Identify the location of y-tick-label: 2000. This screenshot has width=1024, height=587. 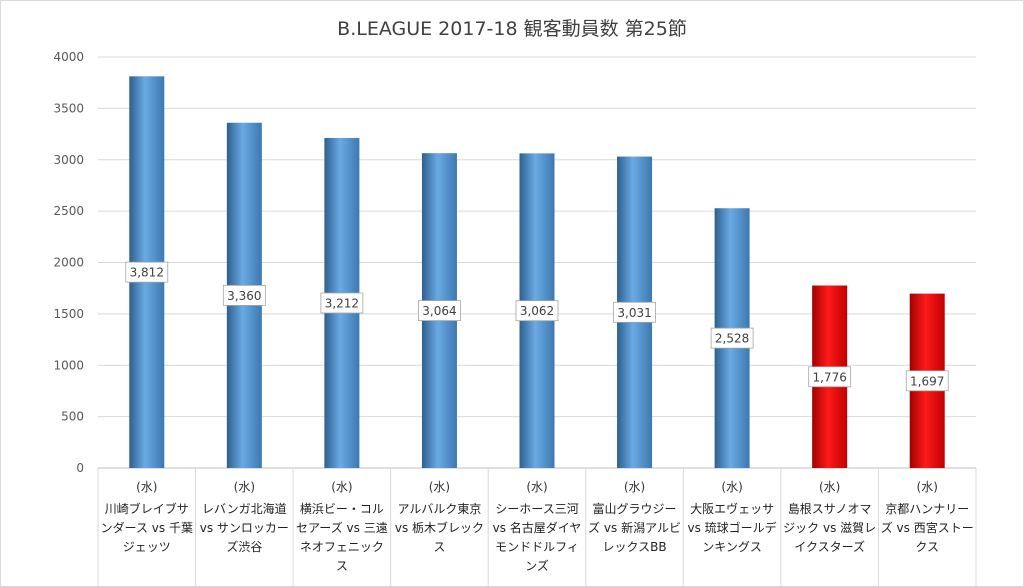
(68, 263).